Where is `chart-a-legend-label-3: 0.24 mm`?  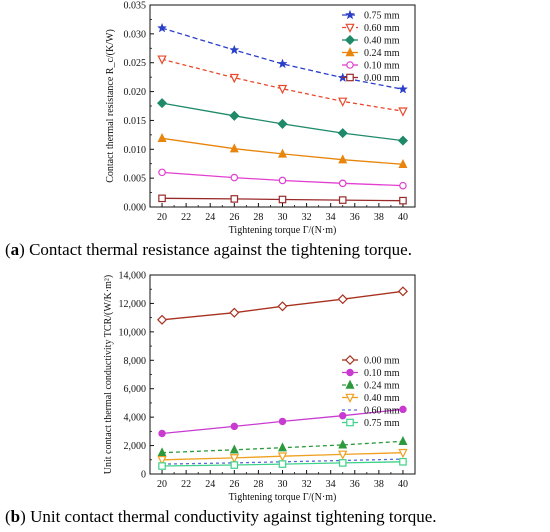 chart-a-legend-label-3: 0.24 mm is located at coordinates (382, 53).